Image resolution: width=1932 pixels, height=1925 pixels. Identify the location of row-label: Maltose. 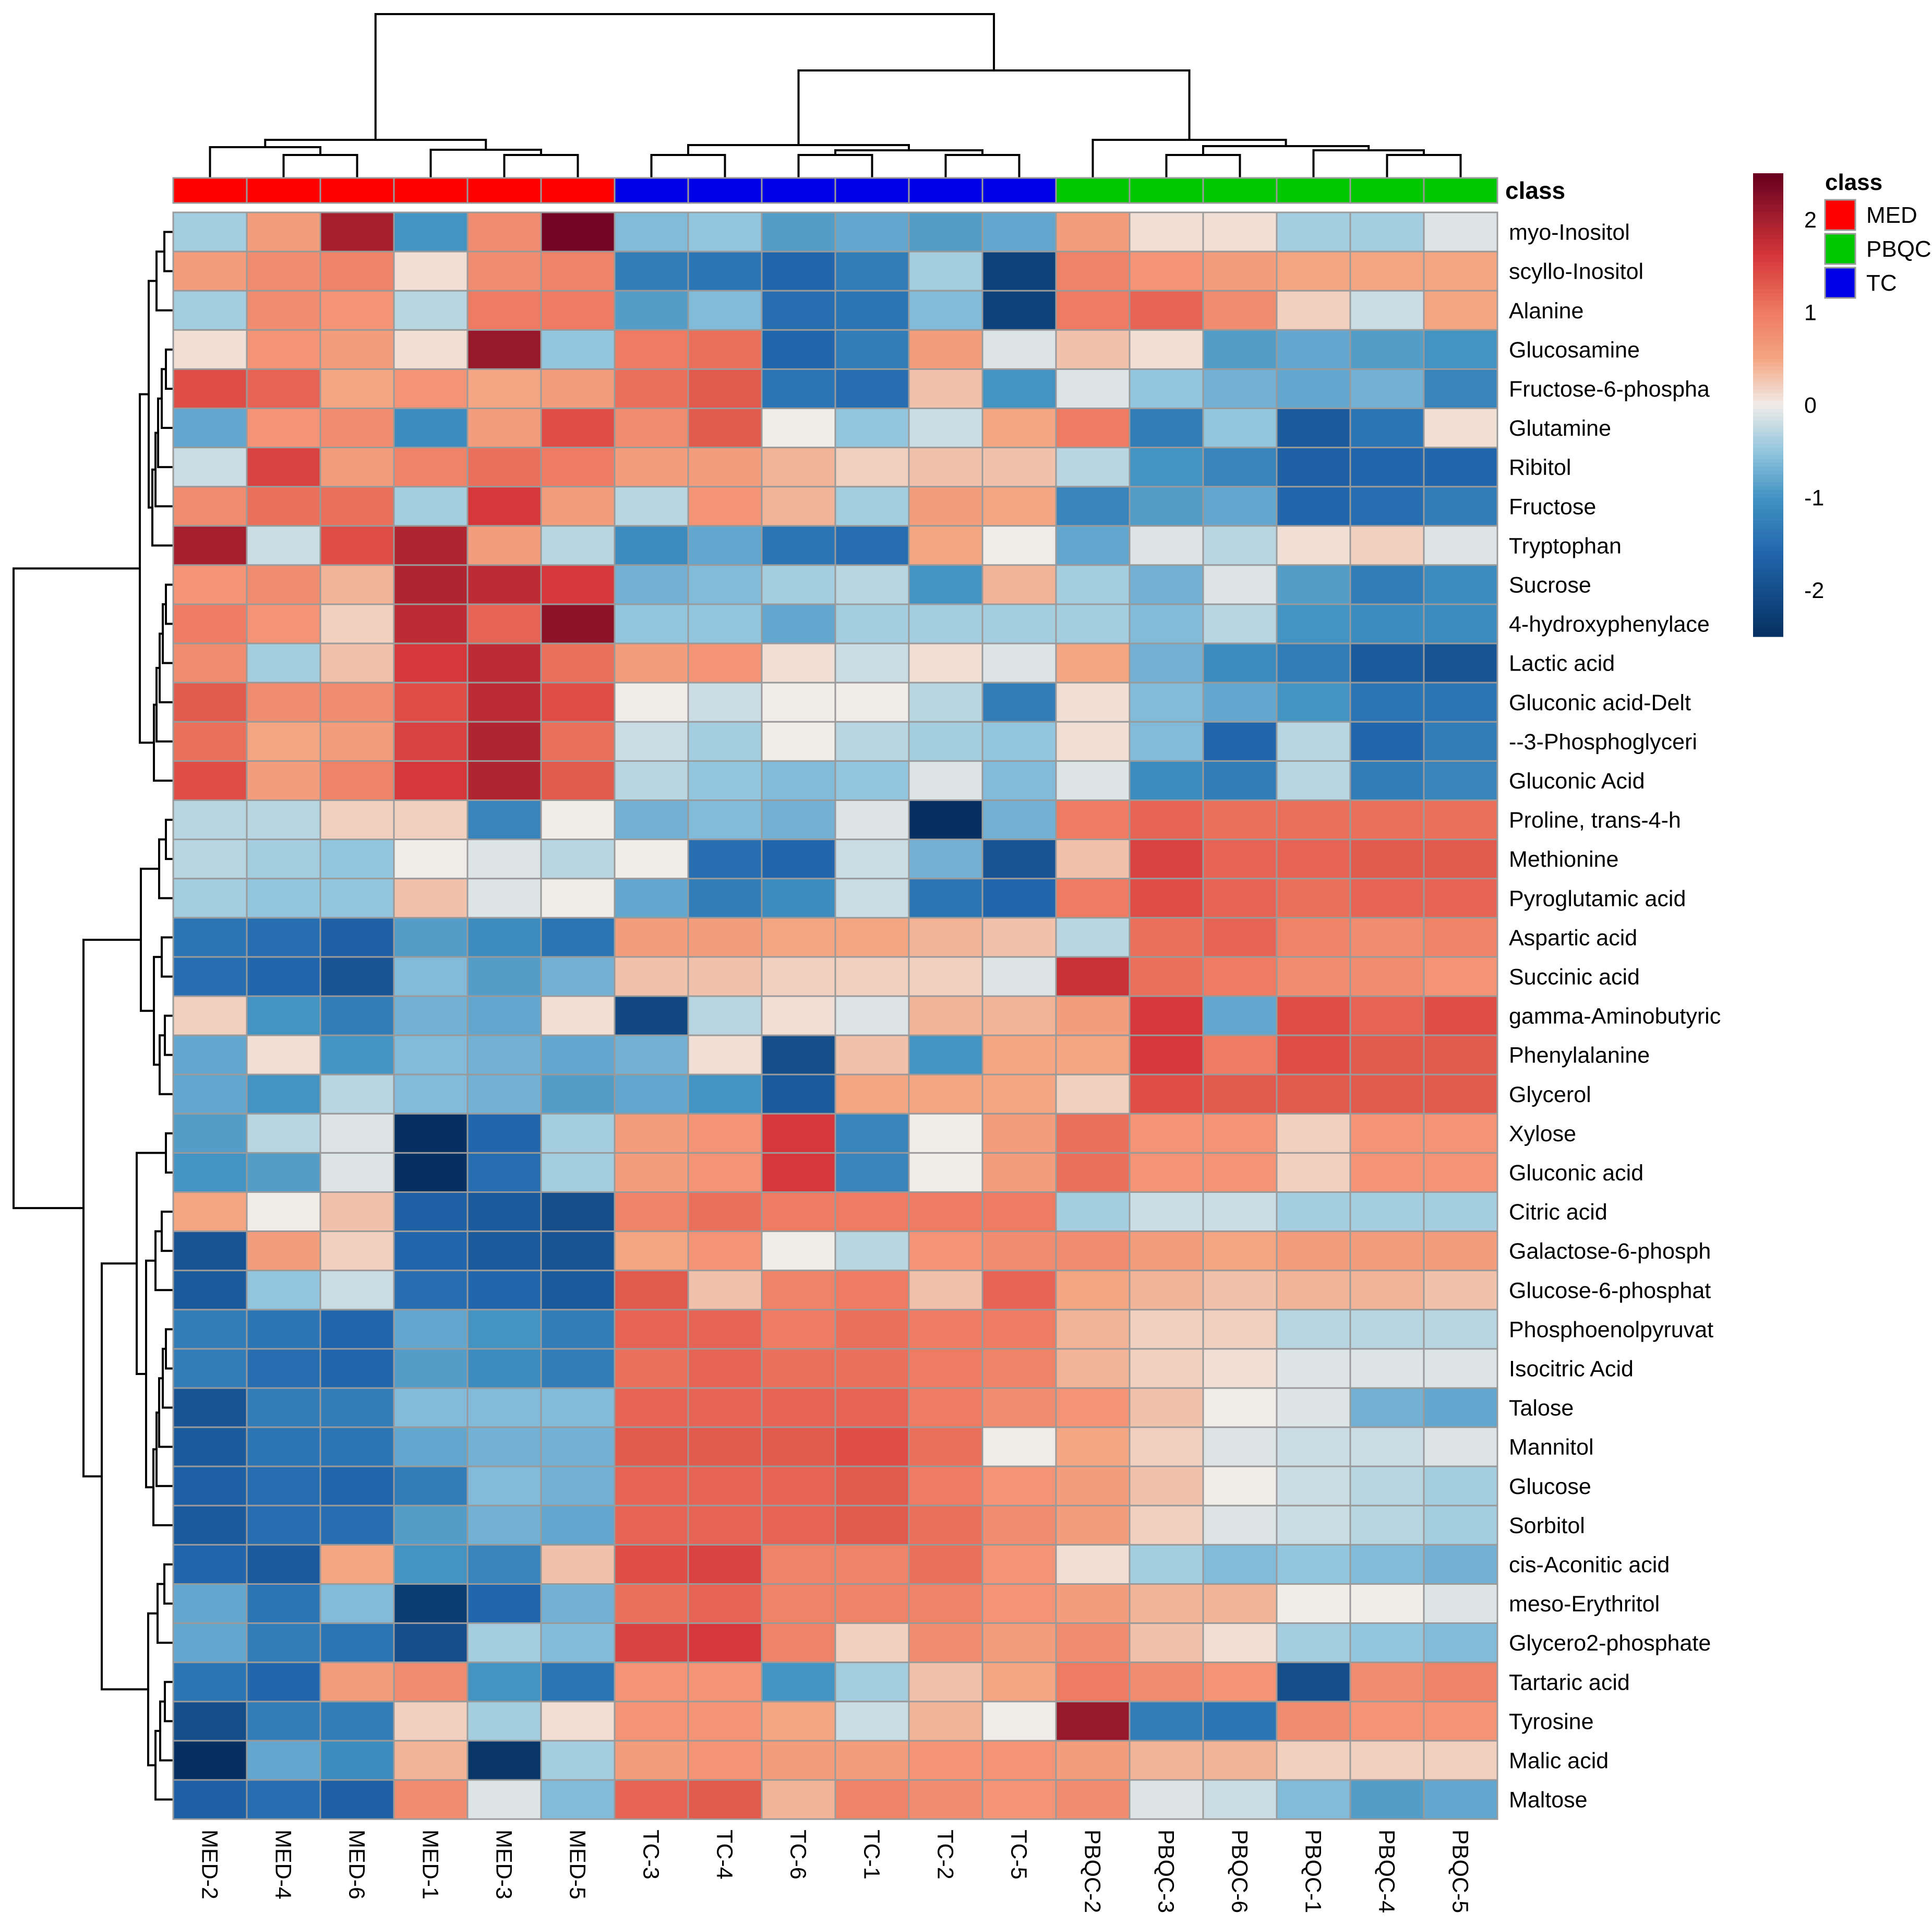
(1548, 1800).